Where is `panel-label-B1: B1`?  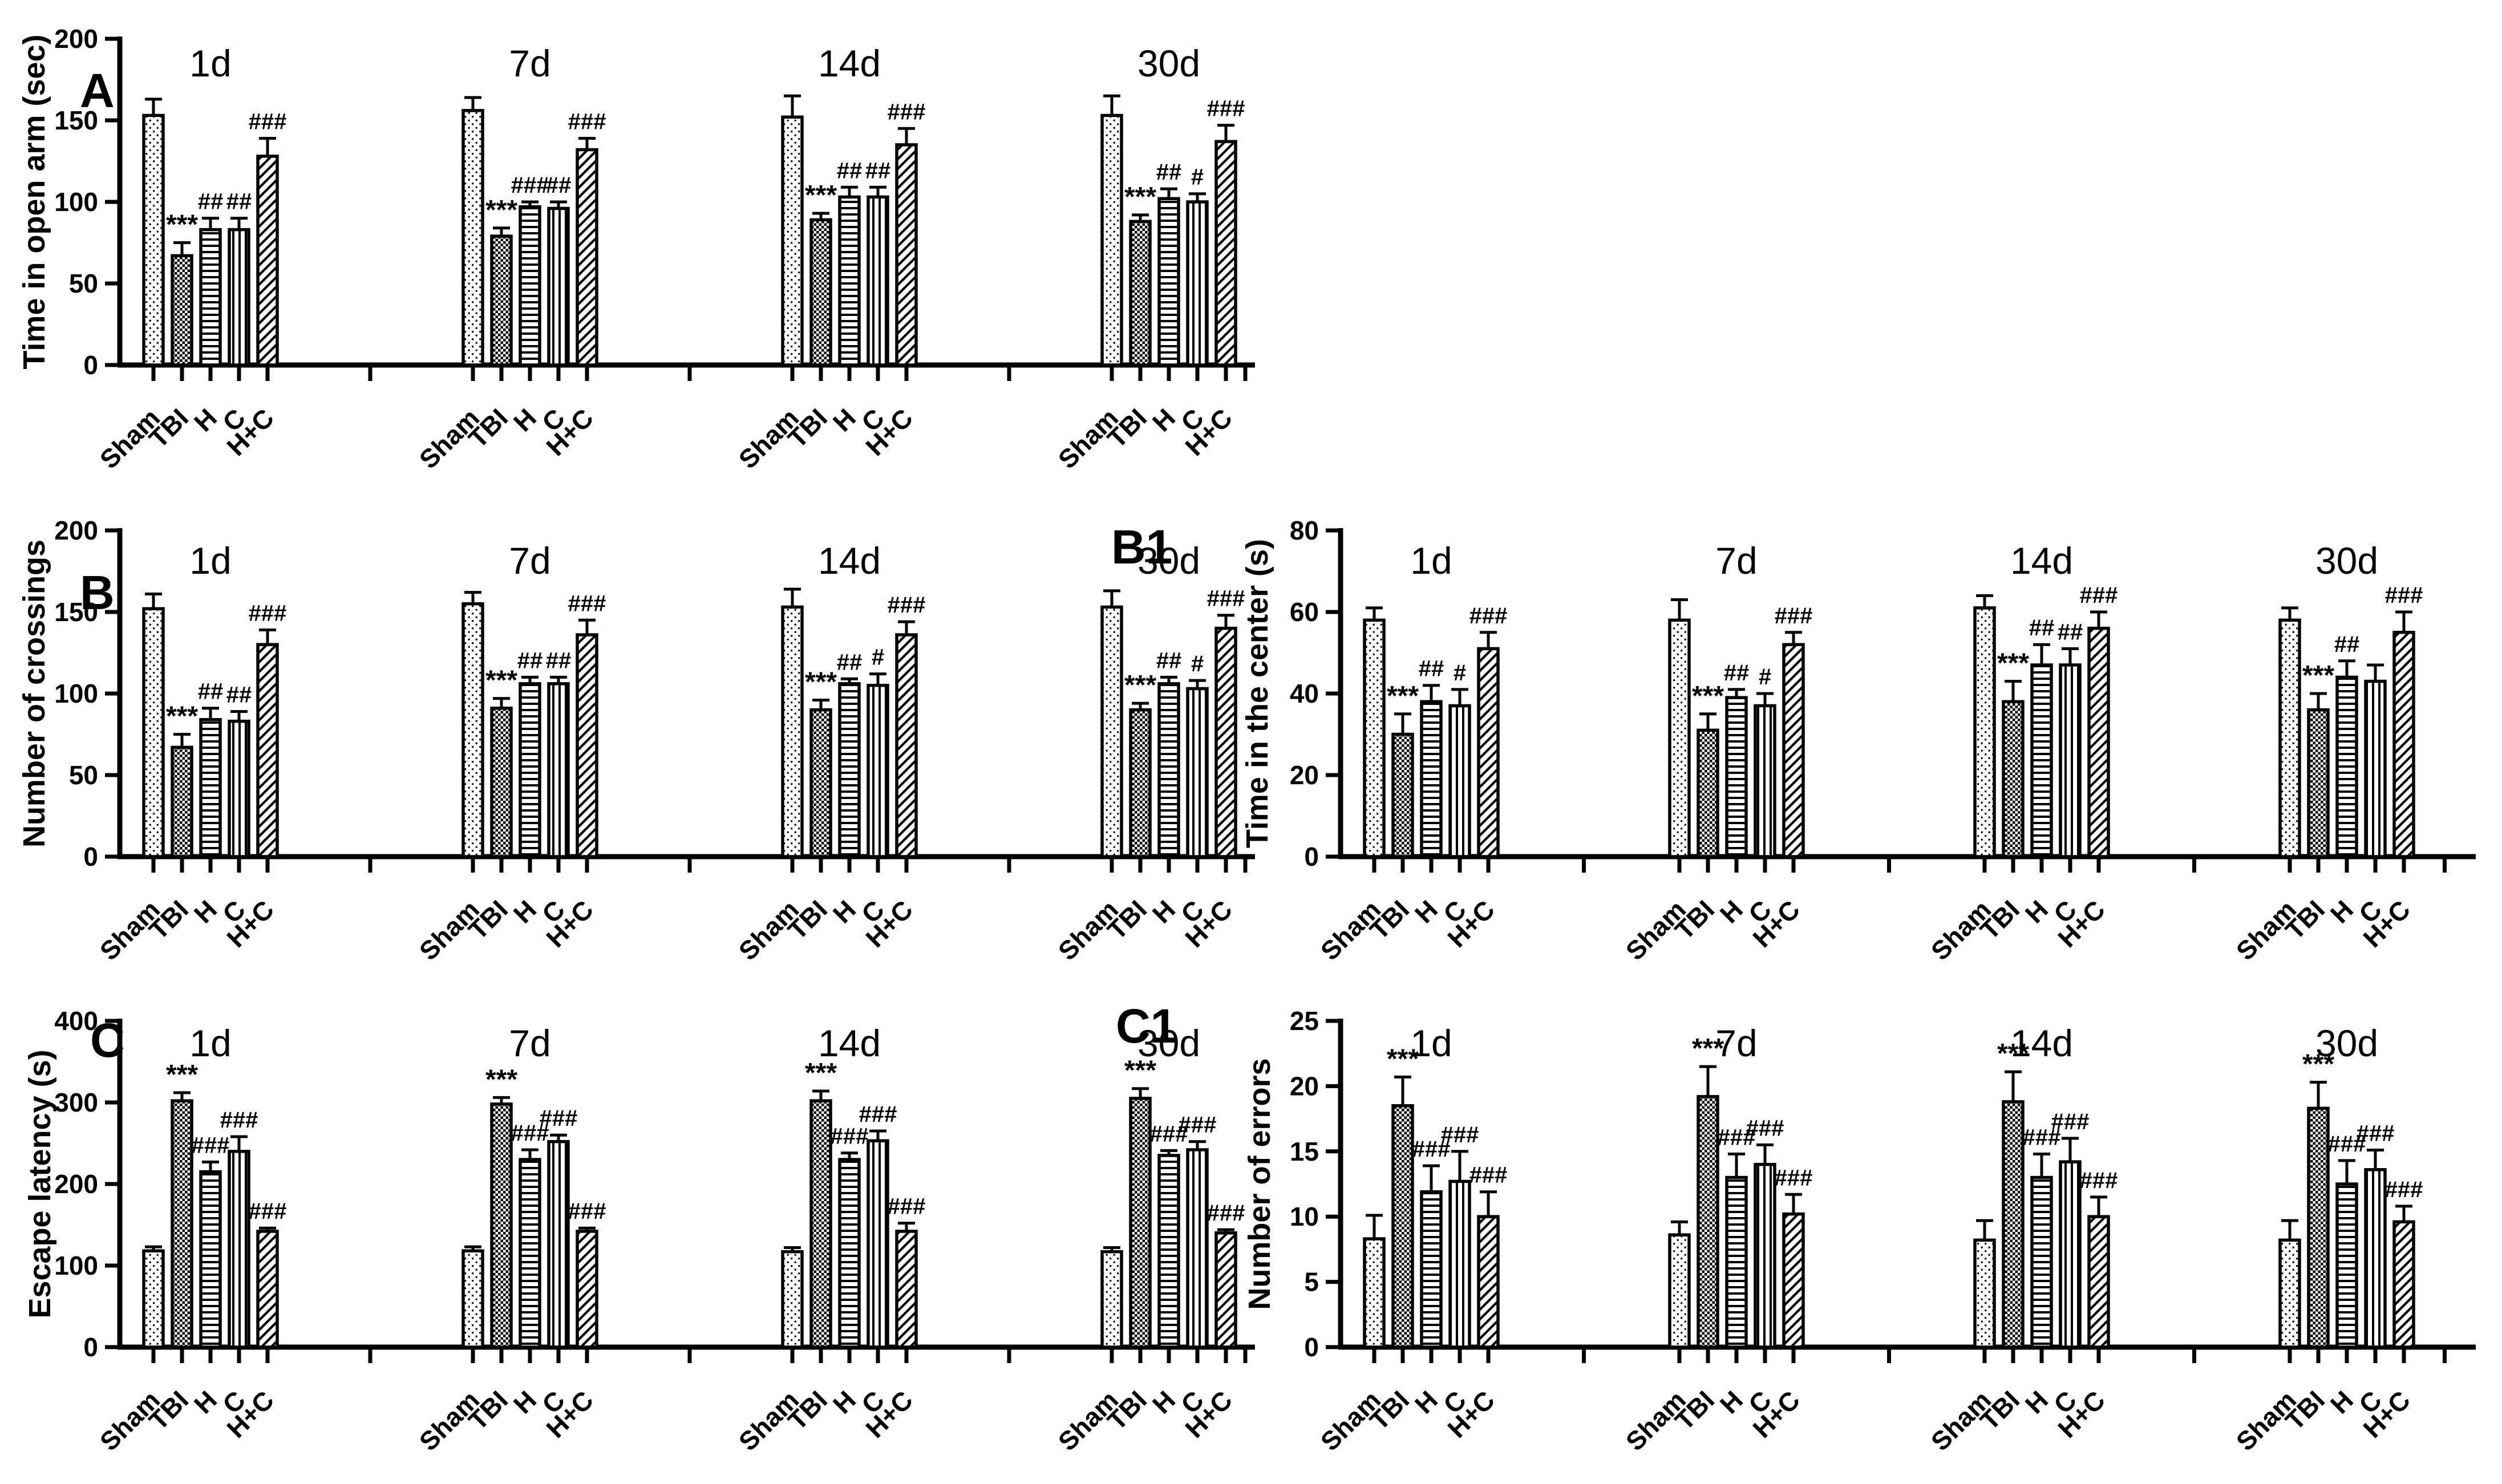
panel-label-B1: B1 is located at coordinates (1141, 547).